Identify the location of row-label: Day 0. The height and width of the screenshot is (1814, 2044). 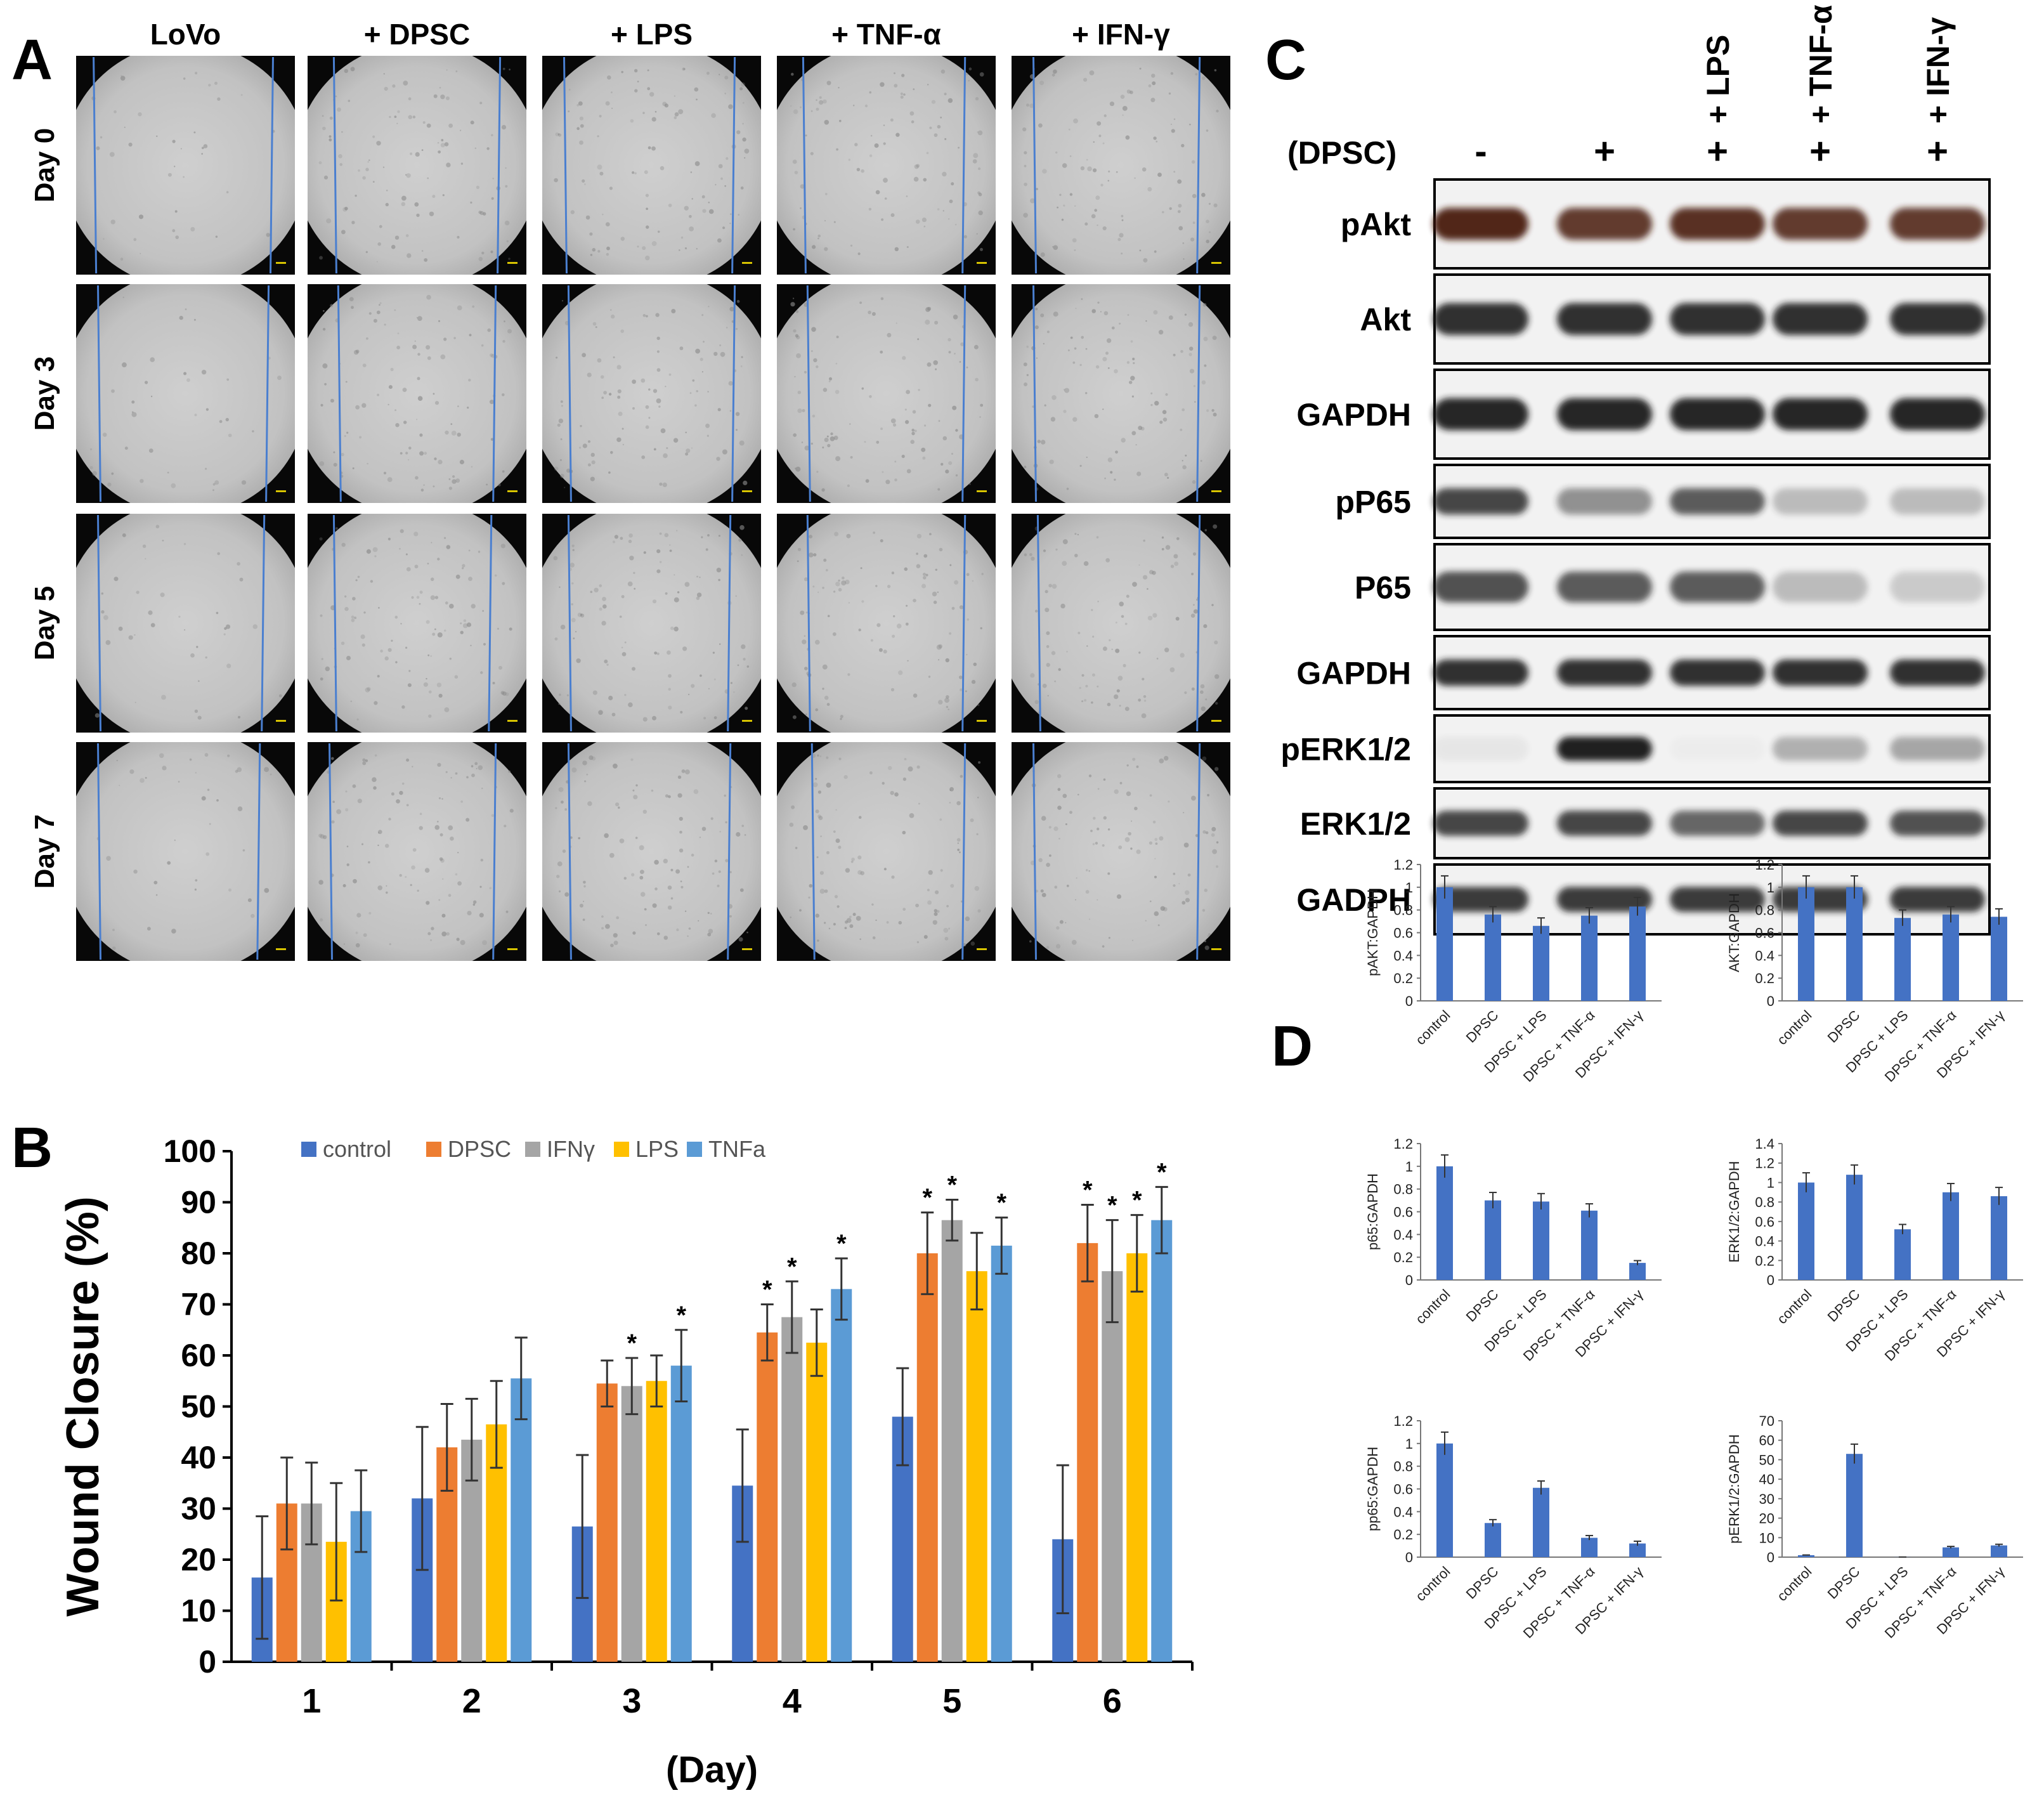
(44, 165).